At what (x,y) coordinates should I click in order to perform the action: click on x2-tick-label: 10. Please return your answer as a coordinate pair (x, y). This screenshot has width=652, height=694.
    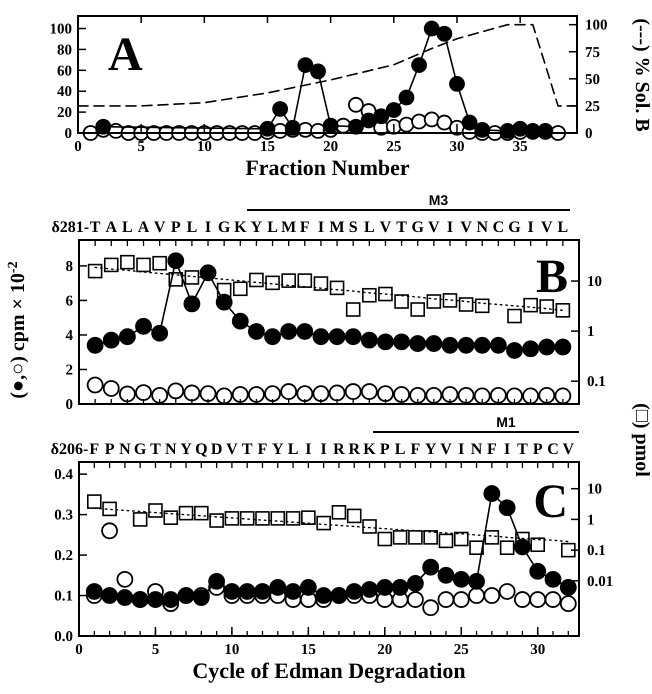
    Looking at the image, I should click on (232, 650).